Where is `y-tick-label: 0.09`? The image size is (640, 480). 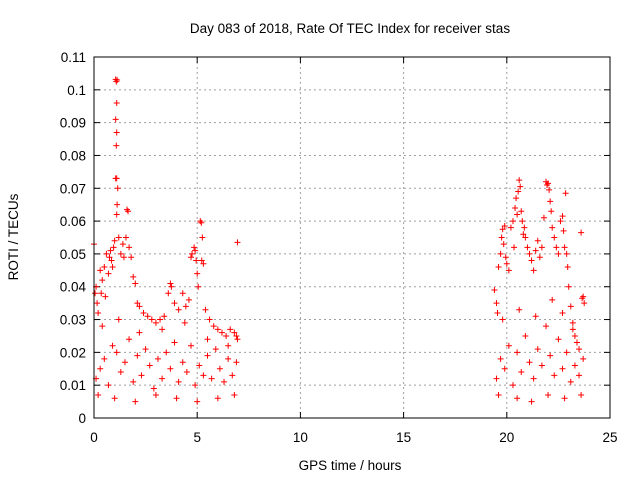 y-tick-label: 0.09 is located at coordinates (73, 123).